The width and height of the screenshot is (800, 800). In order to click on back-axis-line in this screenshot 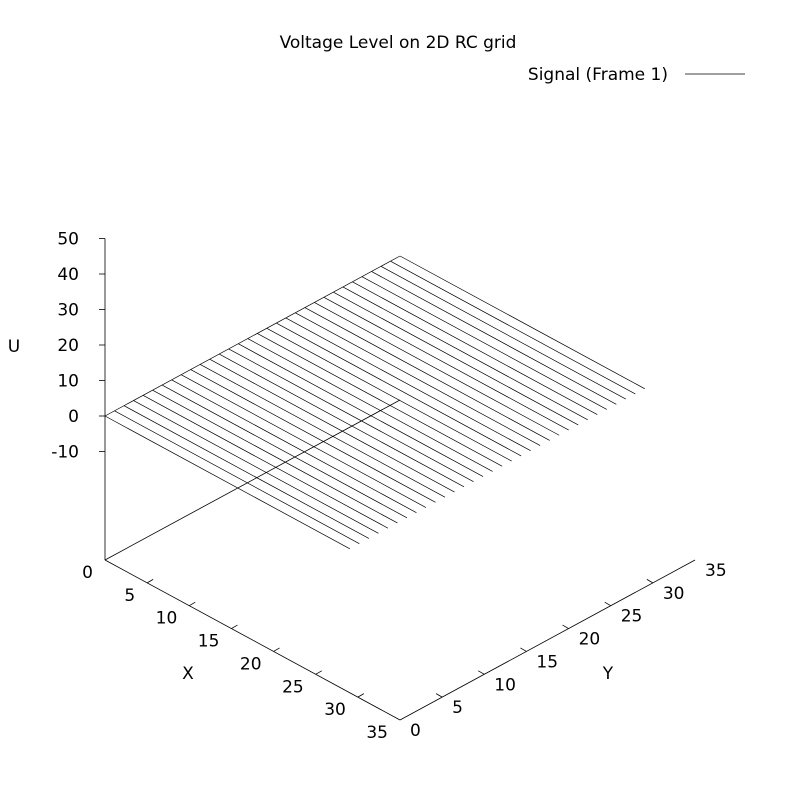, I will do `click(252, 480)`.